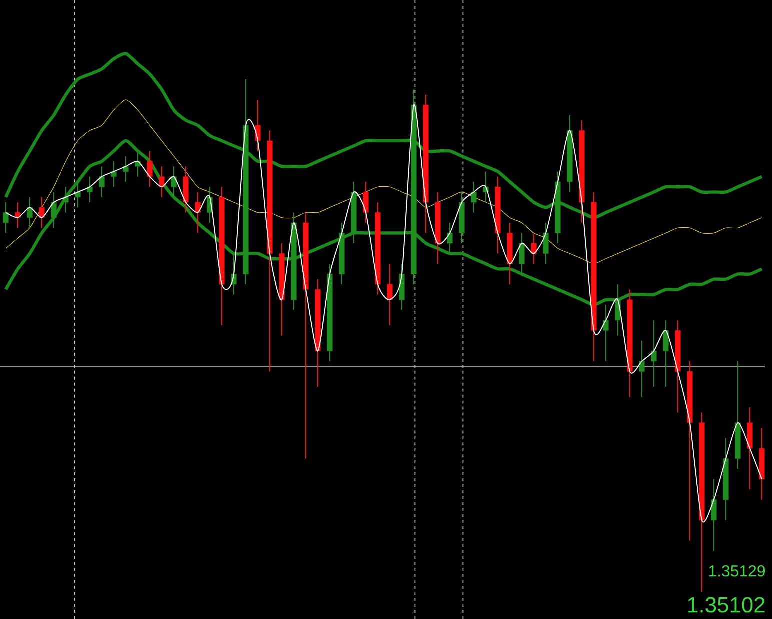 The width and height of the screenshot is (772, 619). What do you see at coordinates (726, 605) in the screenshot?
I see `text: 1.35102` at bounding box center [726, 605].